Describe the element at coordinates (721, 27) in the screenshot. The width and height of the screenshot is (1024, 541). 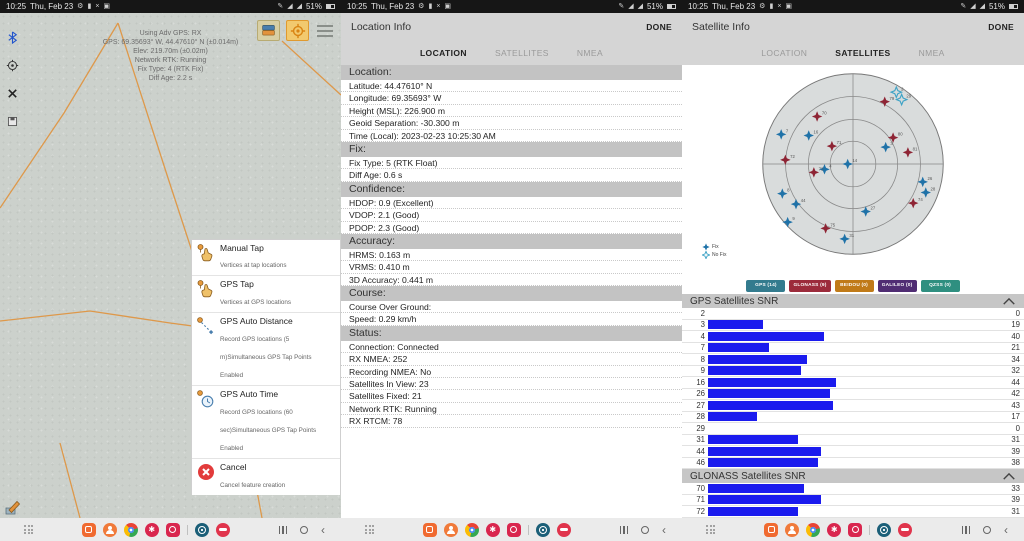
I see `page-title: Satellite Info` at that location.